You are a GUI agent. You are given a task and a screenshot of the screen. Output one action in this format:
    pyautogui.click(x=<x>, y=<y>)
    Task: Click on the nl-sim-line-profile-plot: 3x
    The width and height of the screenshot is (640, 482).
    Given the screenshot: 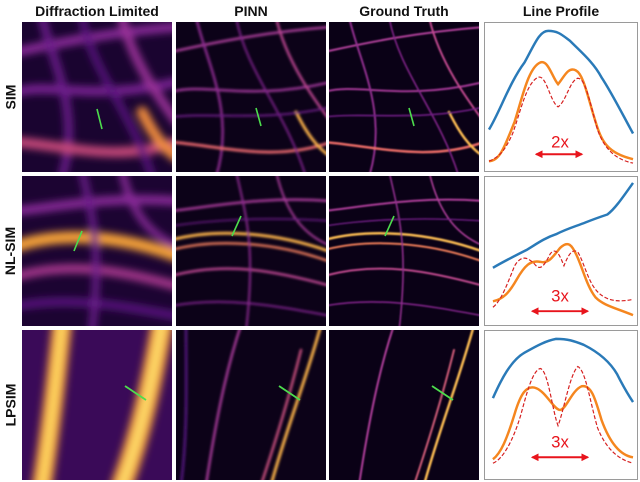 What is the action you would take?
    pyautogui.click(x=561, y=251)
    